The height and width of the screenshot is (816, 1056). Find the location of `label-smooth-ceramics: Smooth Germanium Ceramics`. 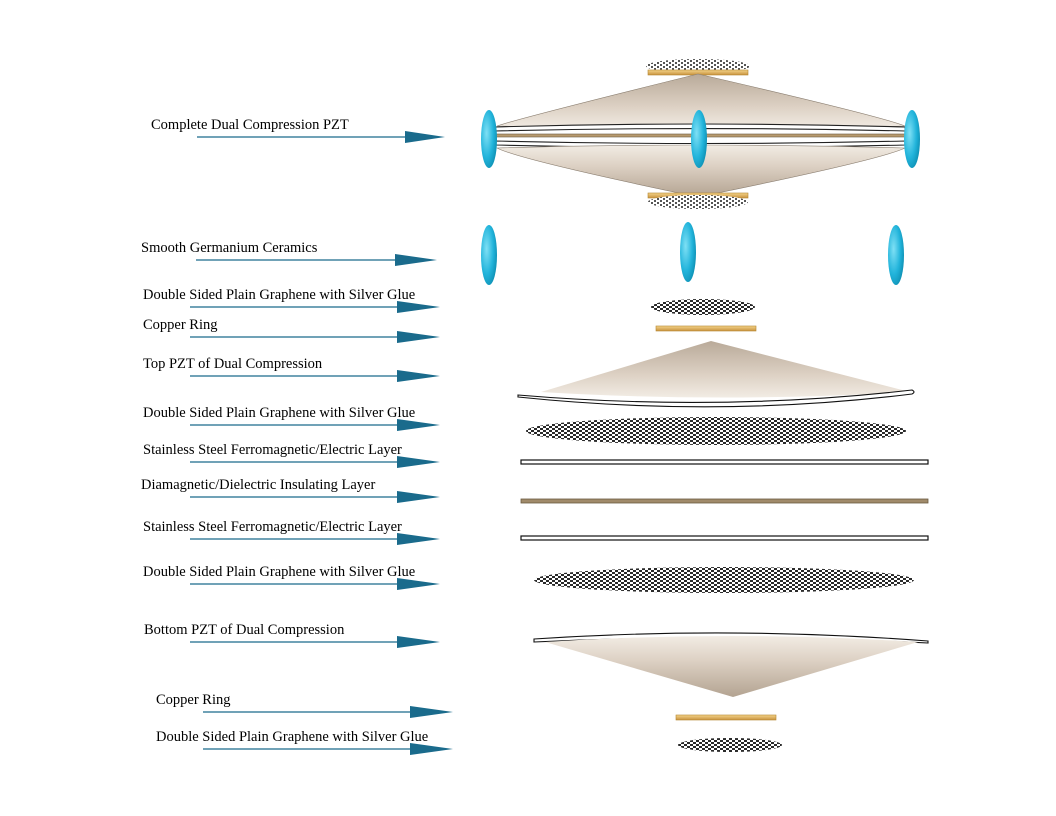

label-smooth-ceramics: Smooth Germanium Ceramics is located at coordinates (229, 248).